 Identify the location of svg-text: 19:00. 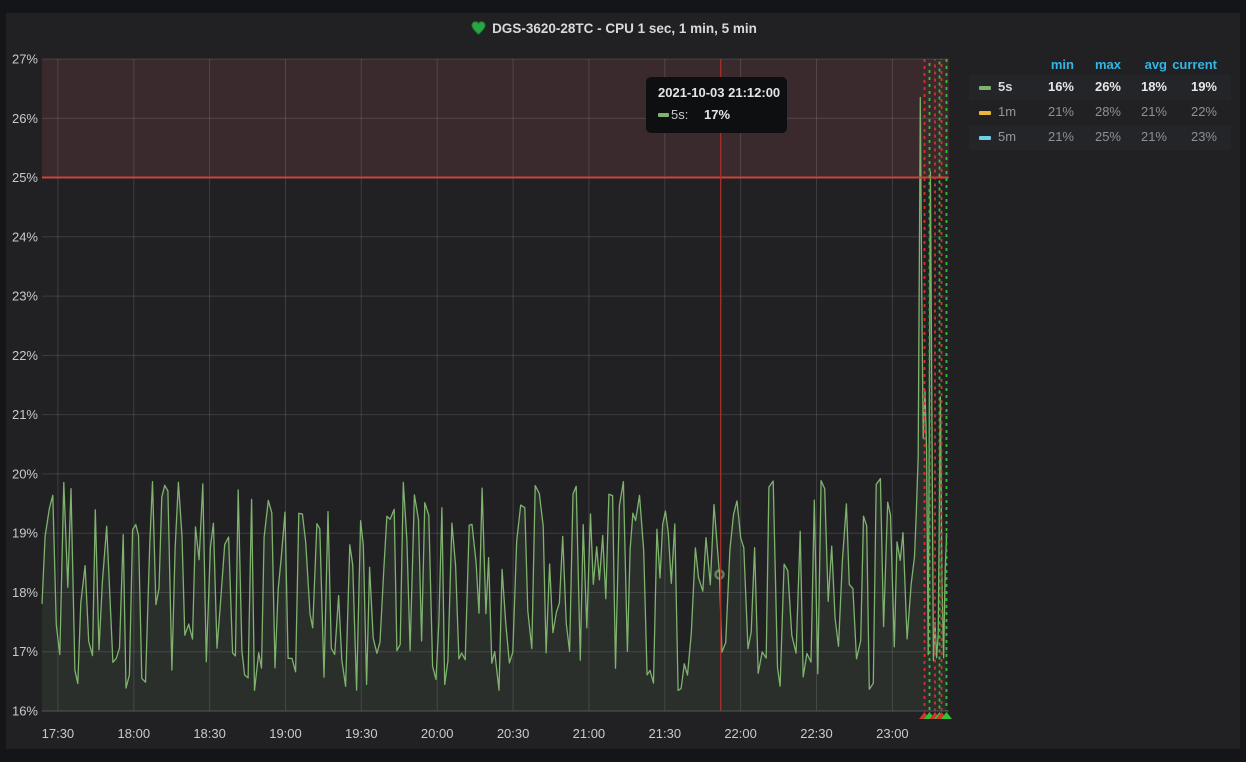
(285, 733).